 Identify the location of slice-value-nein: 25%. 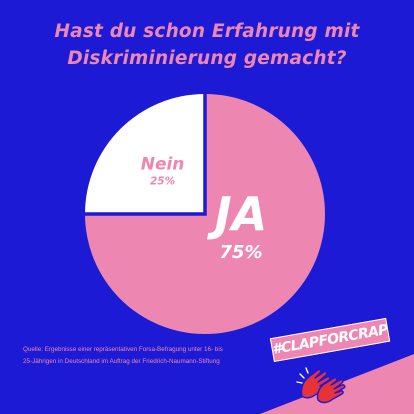
(162, 182).